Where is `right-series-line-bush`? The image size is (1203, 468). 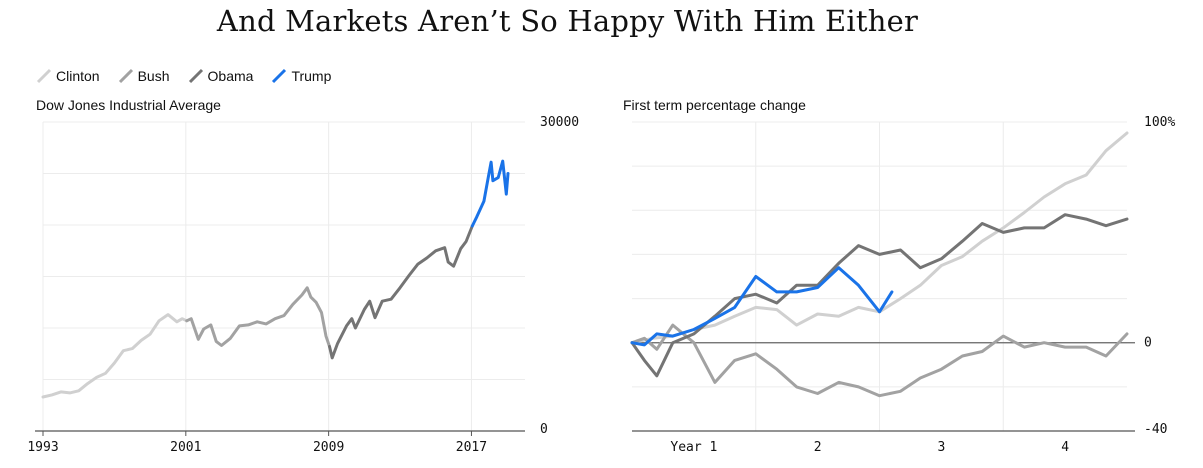
right-series-line-bush is located at coordinates (879, 360).